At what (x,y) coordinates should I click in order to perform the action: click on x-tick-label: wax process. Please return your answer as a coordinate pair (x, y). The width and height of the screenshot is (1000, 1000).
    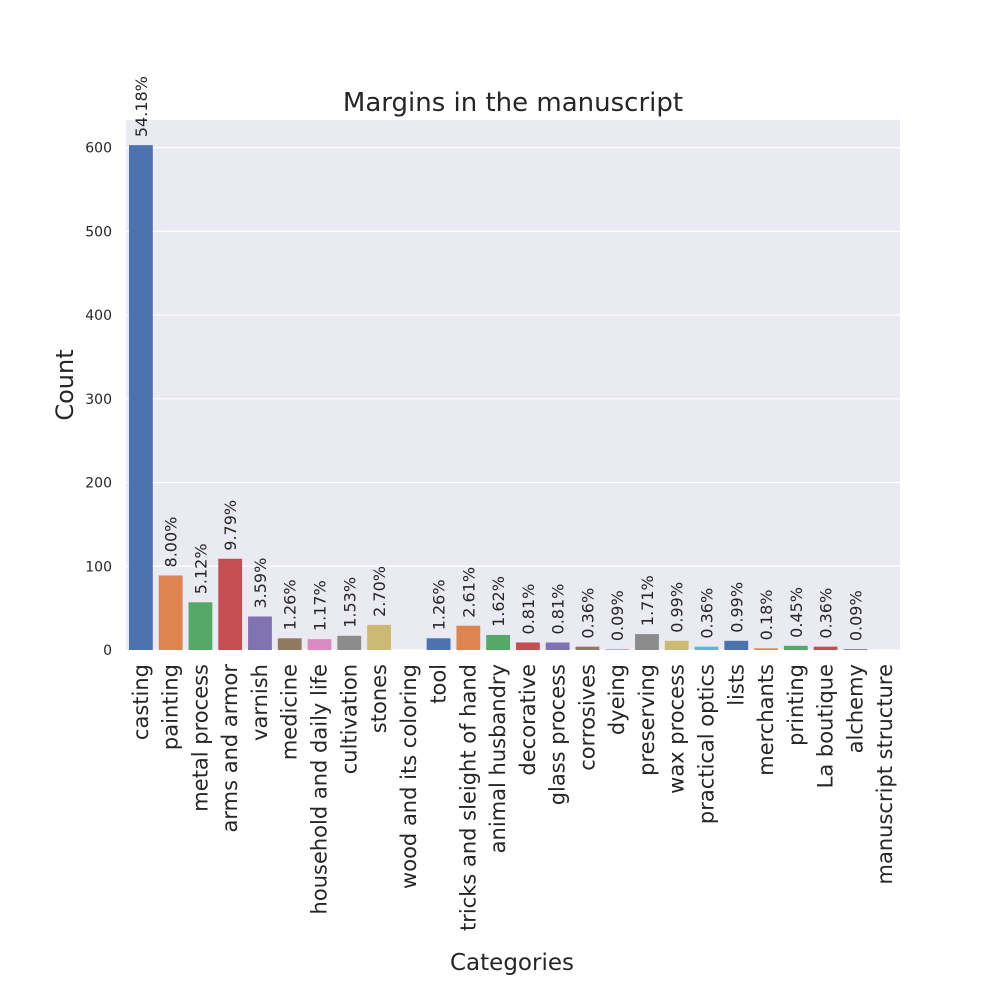
    Looking at the image, I should click on (677, 729).